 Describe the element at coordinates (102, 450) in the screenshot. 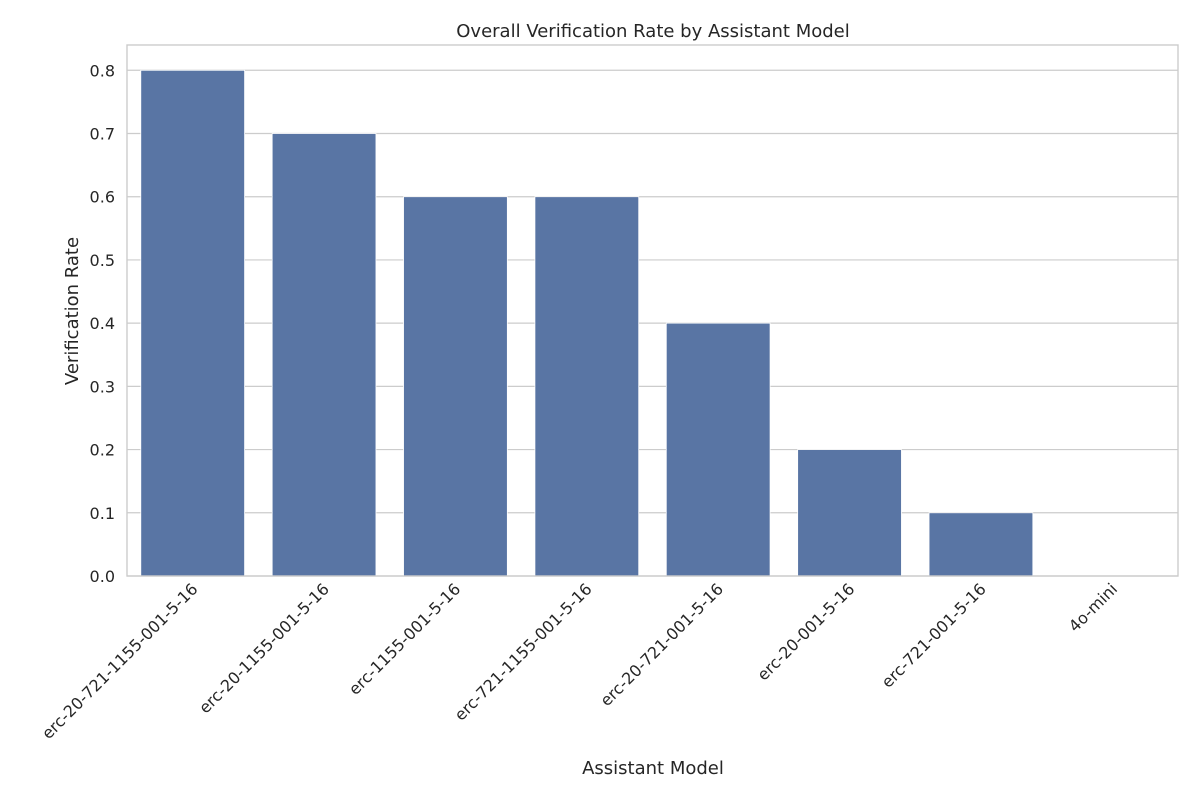

I see `y-tick-label: 0.2` at that location.